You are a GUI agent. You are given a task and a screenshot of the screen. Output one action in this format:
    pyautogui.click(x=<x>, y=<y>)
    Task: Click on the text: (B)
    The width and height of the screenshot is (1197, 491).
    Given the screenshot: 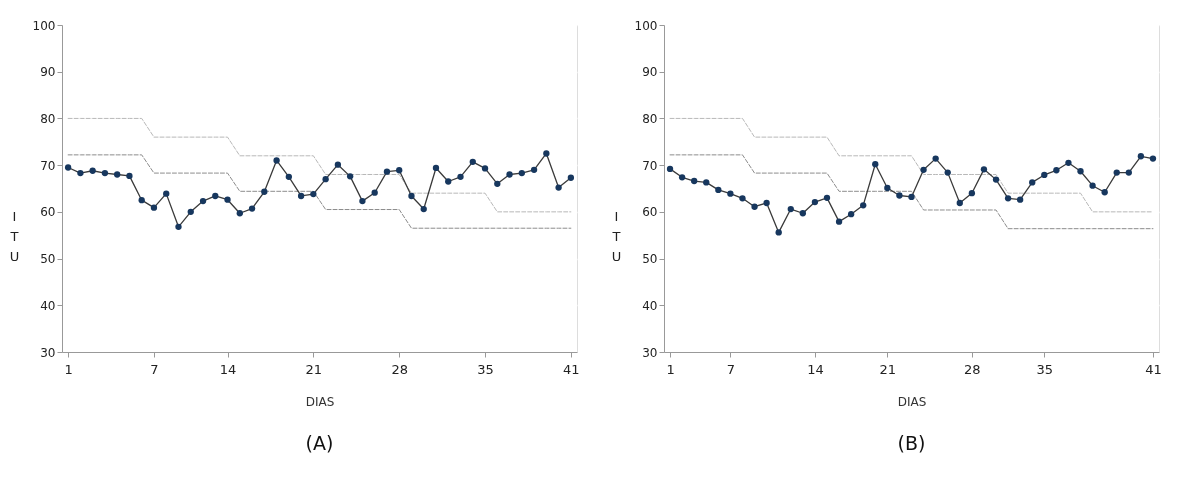 What is the action you would take?
    pyautogui.click(x=911, y=443)
    